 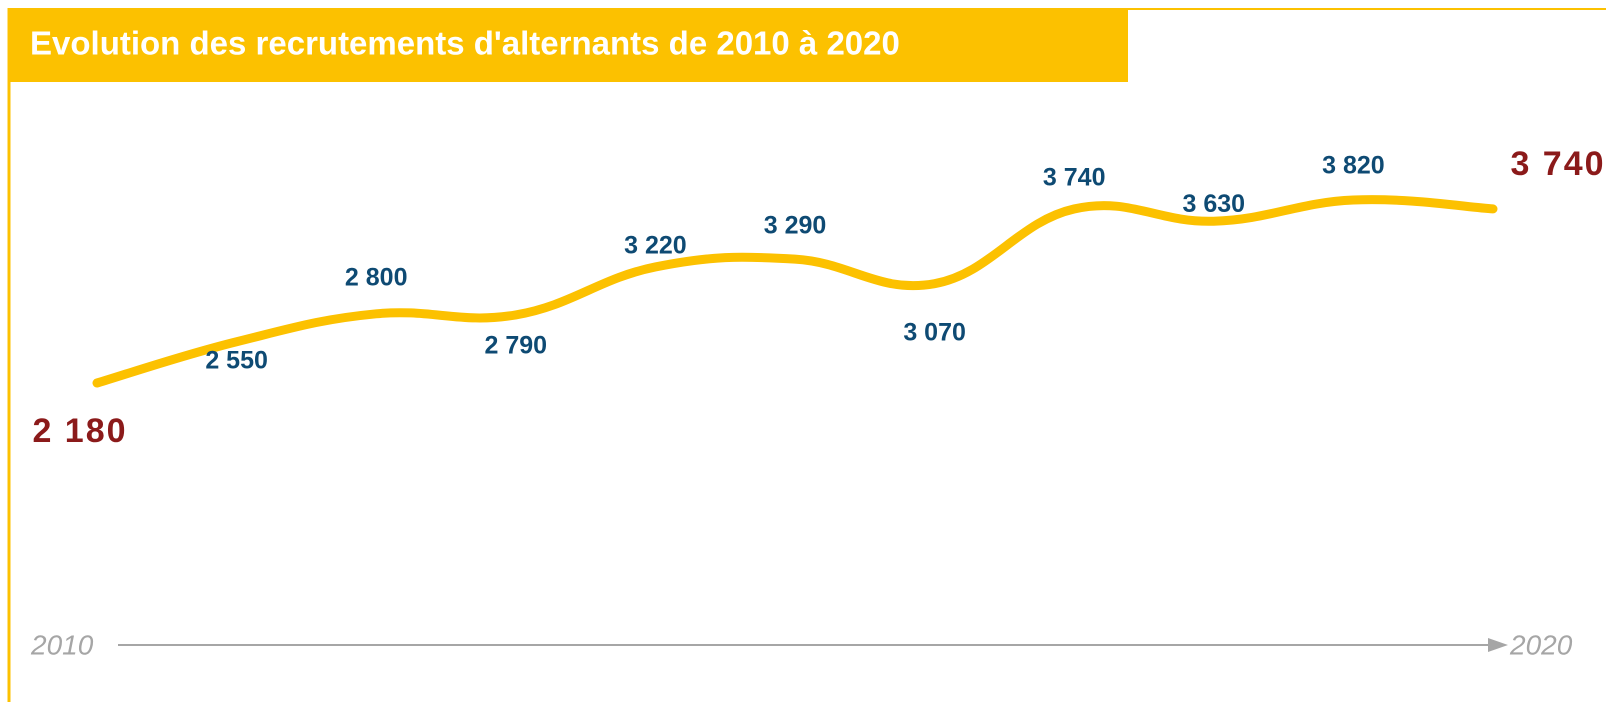 What do you see at coordinates (1498, 645) in the screenshot?
I see `axis-arrow` at bounding box center [1498, 645].